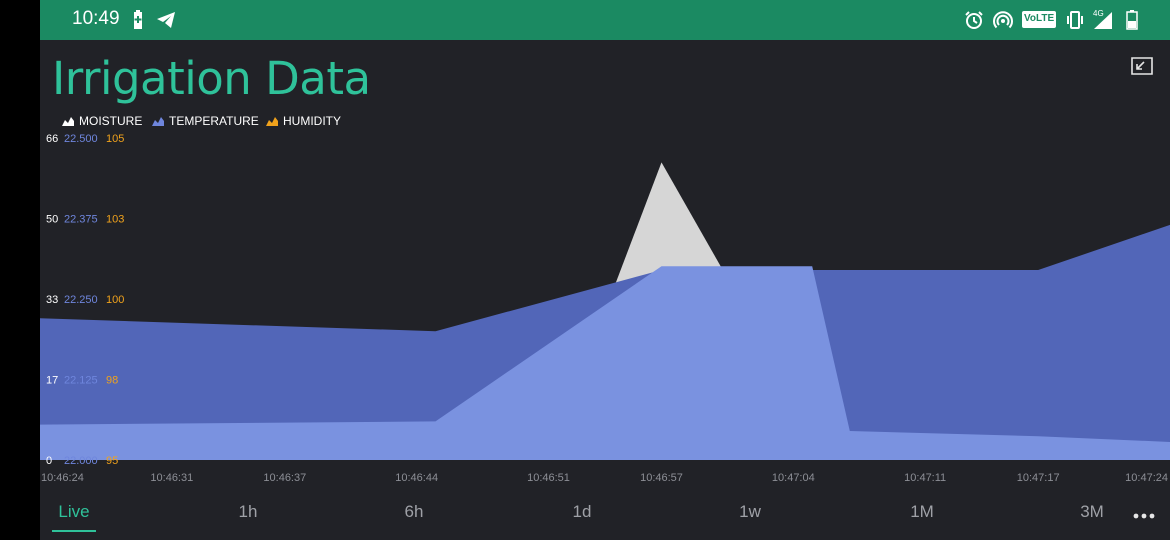 Image resolution: width=1170 pixels, height=540 pixels. What do you see at coordinates (1144, 516) in the screenshot?
I see `more-options-icon` at bounding box center [1144, 516].